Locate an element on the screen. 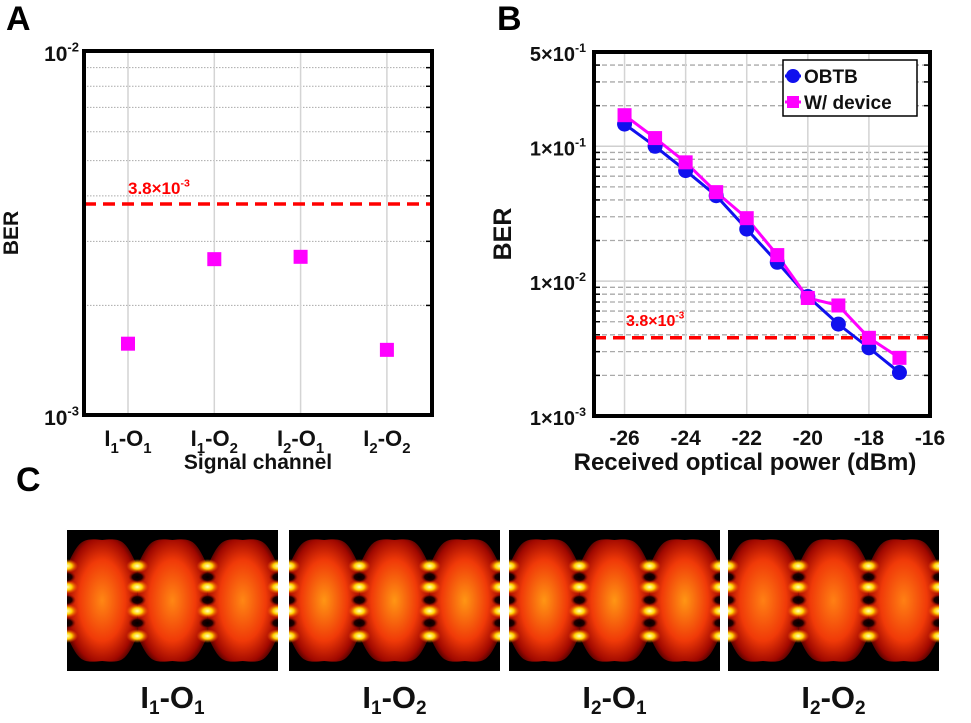 The height and width of the screenshot is (723, 971). b-legend-box is located at coordinates (850, 88).